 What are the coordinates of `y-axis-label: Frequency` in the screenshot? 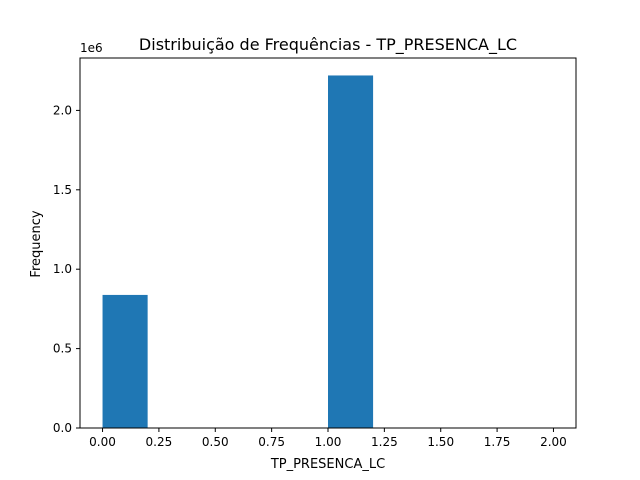 It's located at (36, 243).